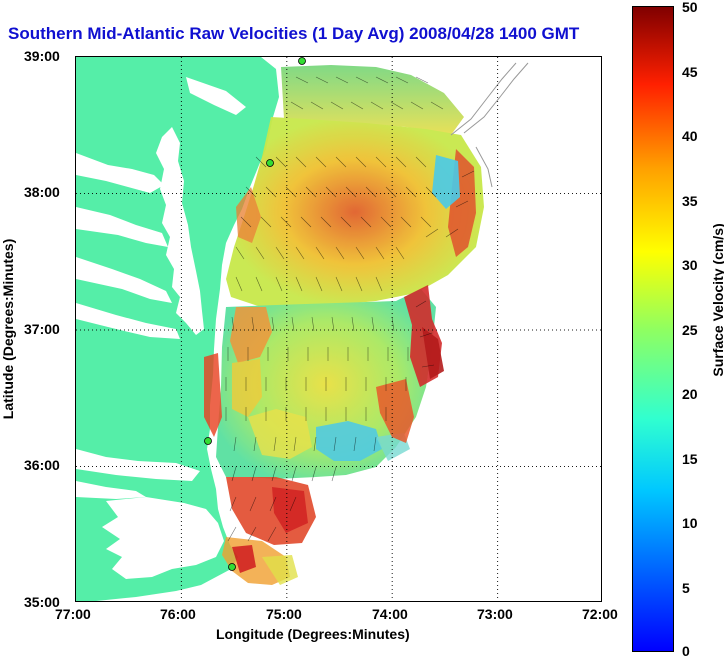 The image size is (724, 659). I want to click on bathymetry-lines, so click(489, 125).